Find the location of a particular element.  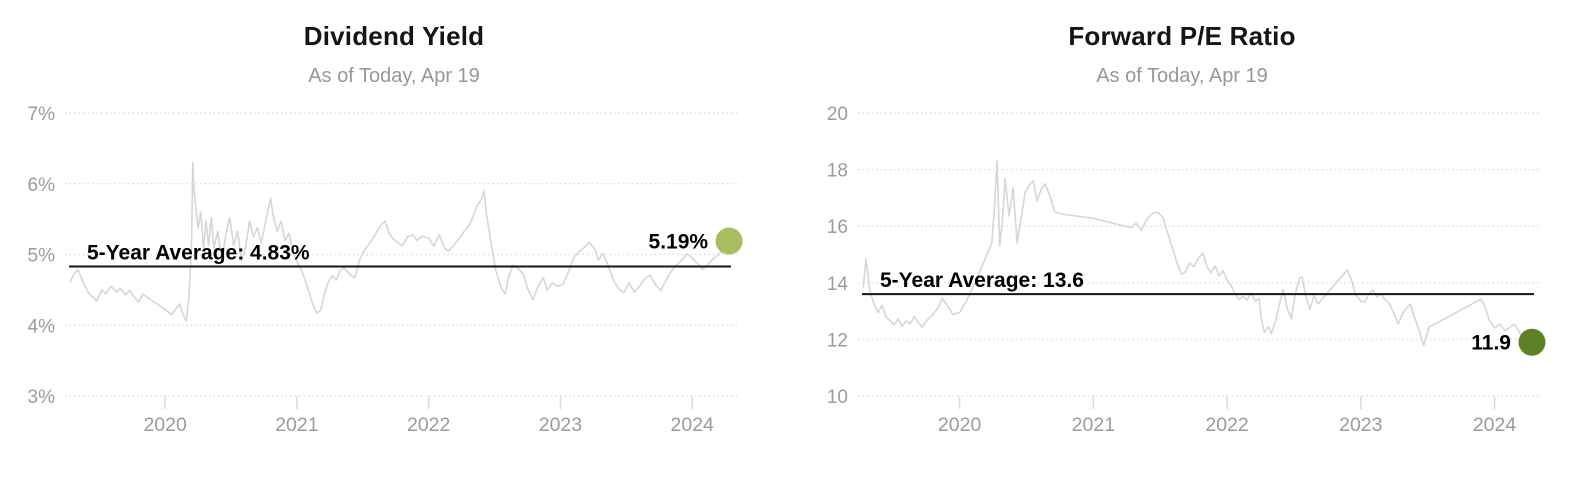

average-label: 5-Year Average: 4.83% is located at coordinates (198, 253).